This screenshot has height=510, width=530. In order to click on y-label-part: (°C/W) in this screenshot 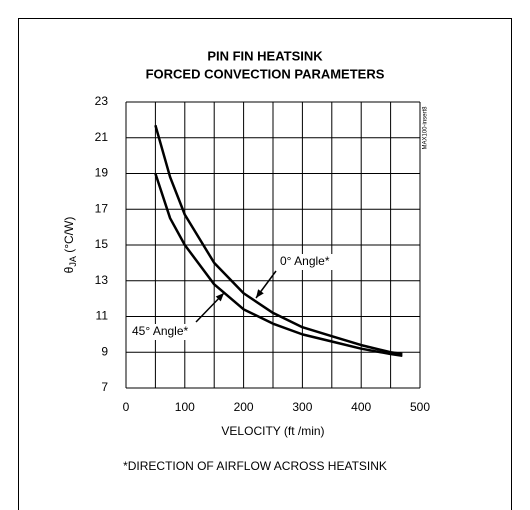, I will do `click(69, 236)`.